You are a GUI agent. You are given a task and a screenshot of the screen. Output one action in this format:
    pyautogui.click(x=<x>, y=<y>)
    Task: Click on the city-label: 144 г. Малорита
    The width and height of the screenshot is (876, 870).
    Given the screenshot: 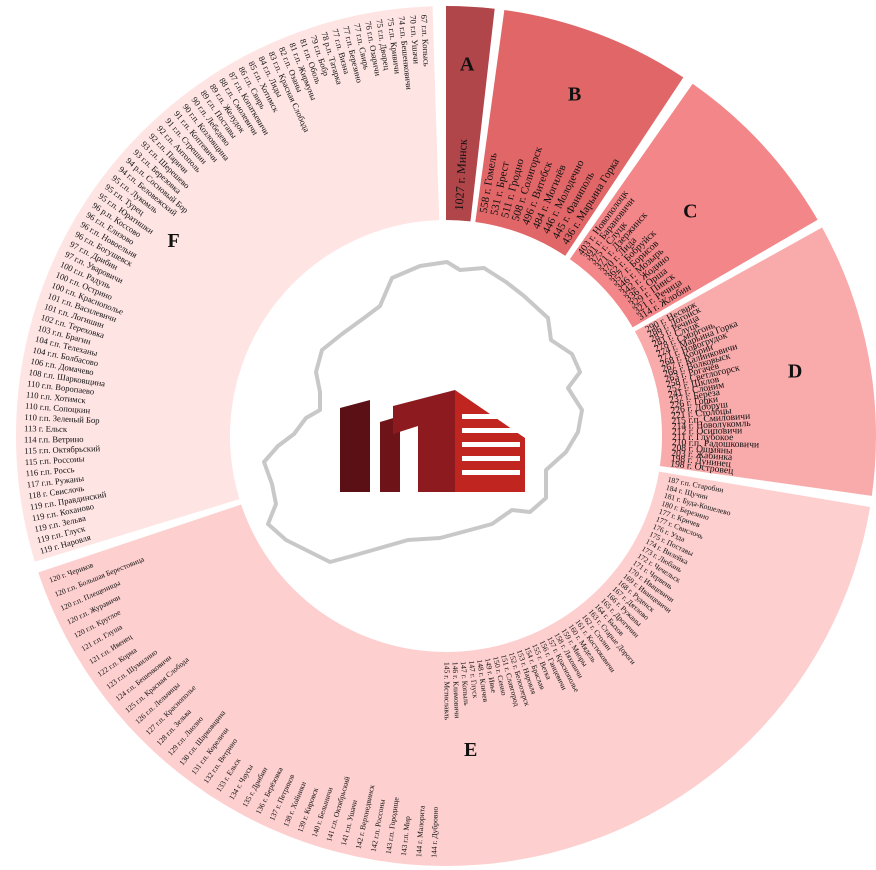 What is the action you would take?
    pyautogui.click(x=420, y=830)
    